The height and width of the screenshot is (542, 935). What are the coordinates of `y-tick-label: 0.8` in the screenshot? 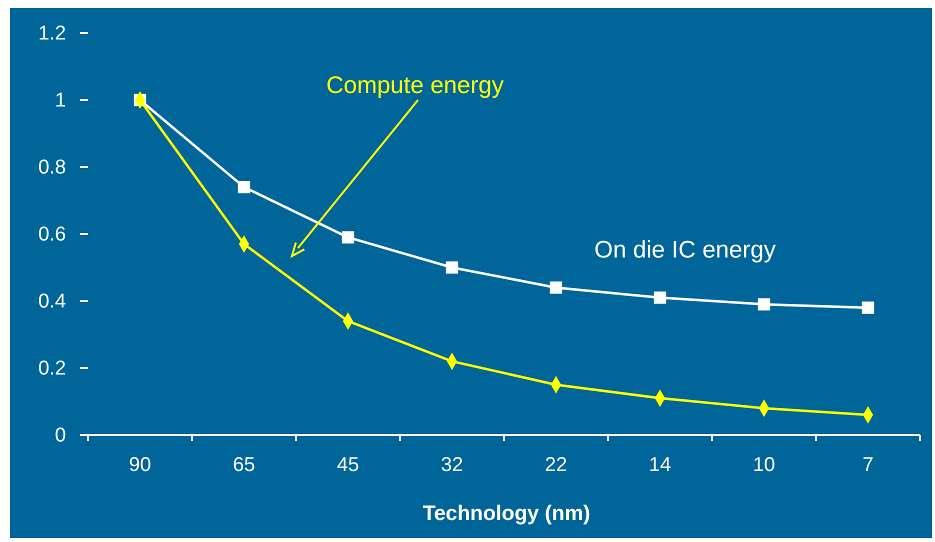 It's located at (52, 167).